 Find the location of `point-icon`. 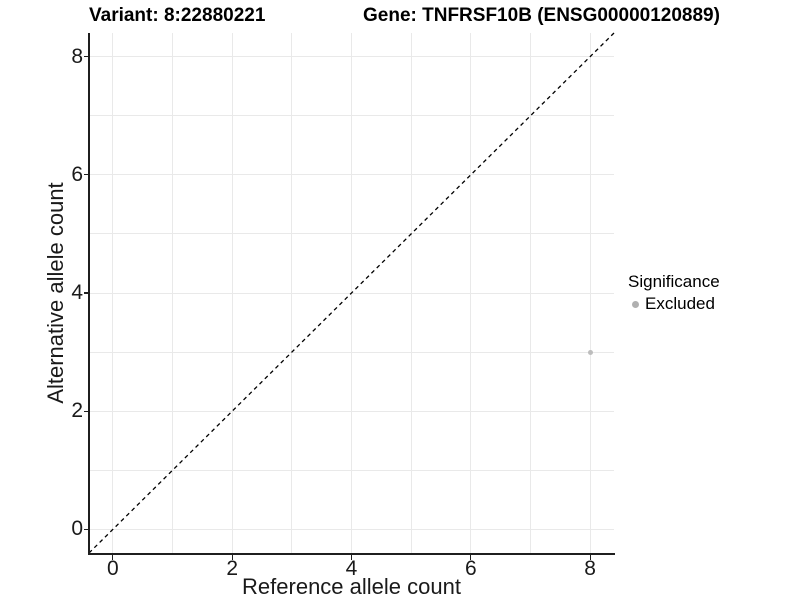

point-icon is located at coordinates (635, 304).